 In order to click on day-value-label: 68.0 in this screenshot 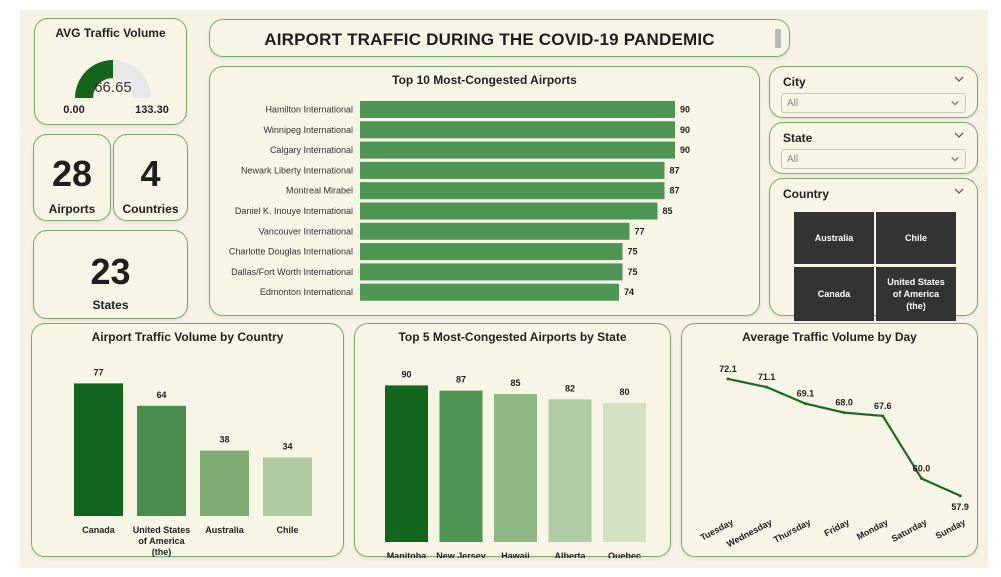, I will do `click(844, 403)`.